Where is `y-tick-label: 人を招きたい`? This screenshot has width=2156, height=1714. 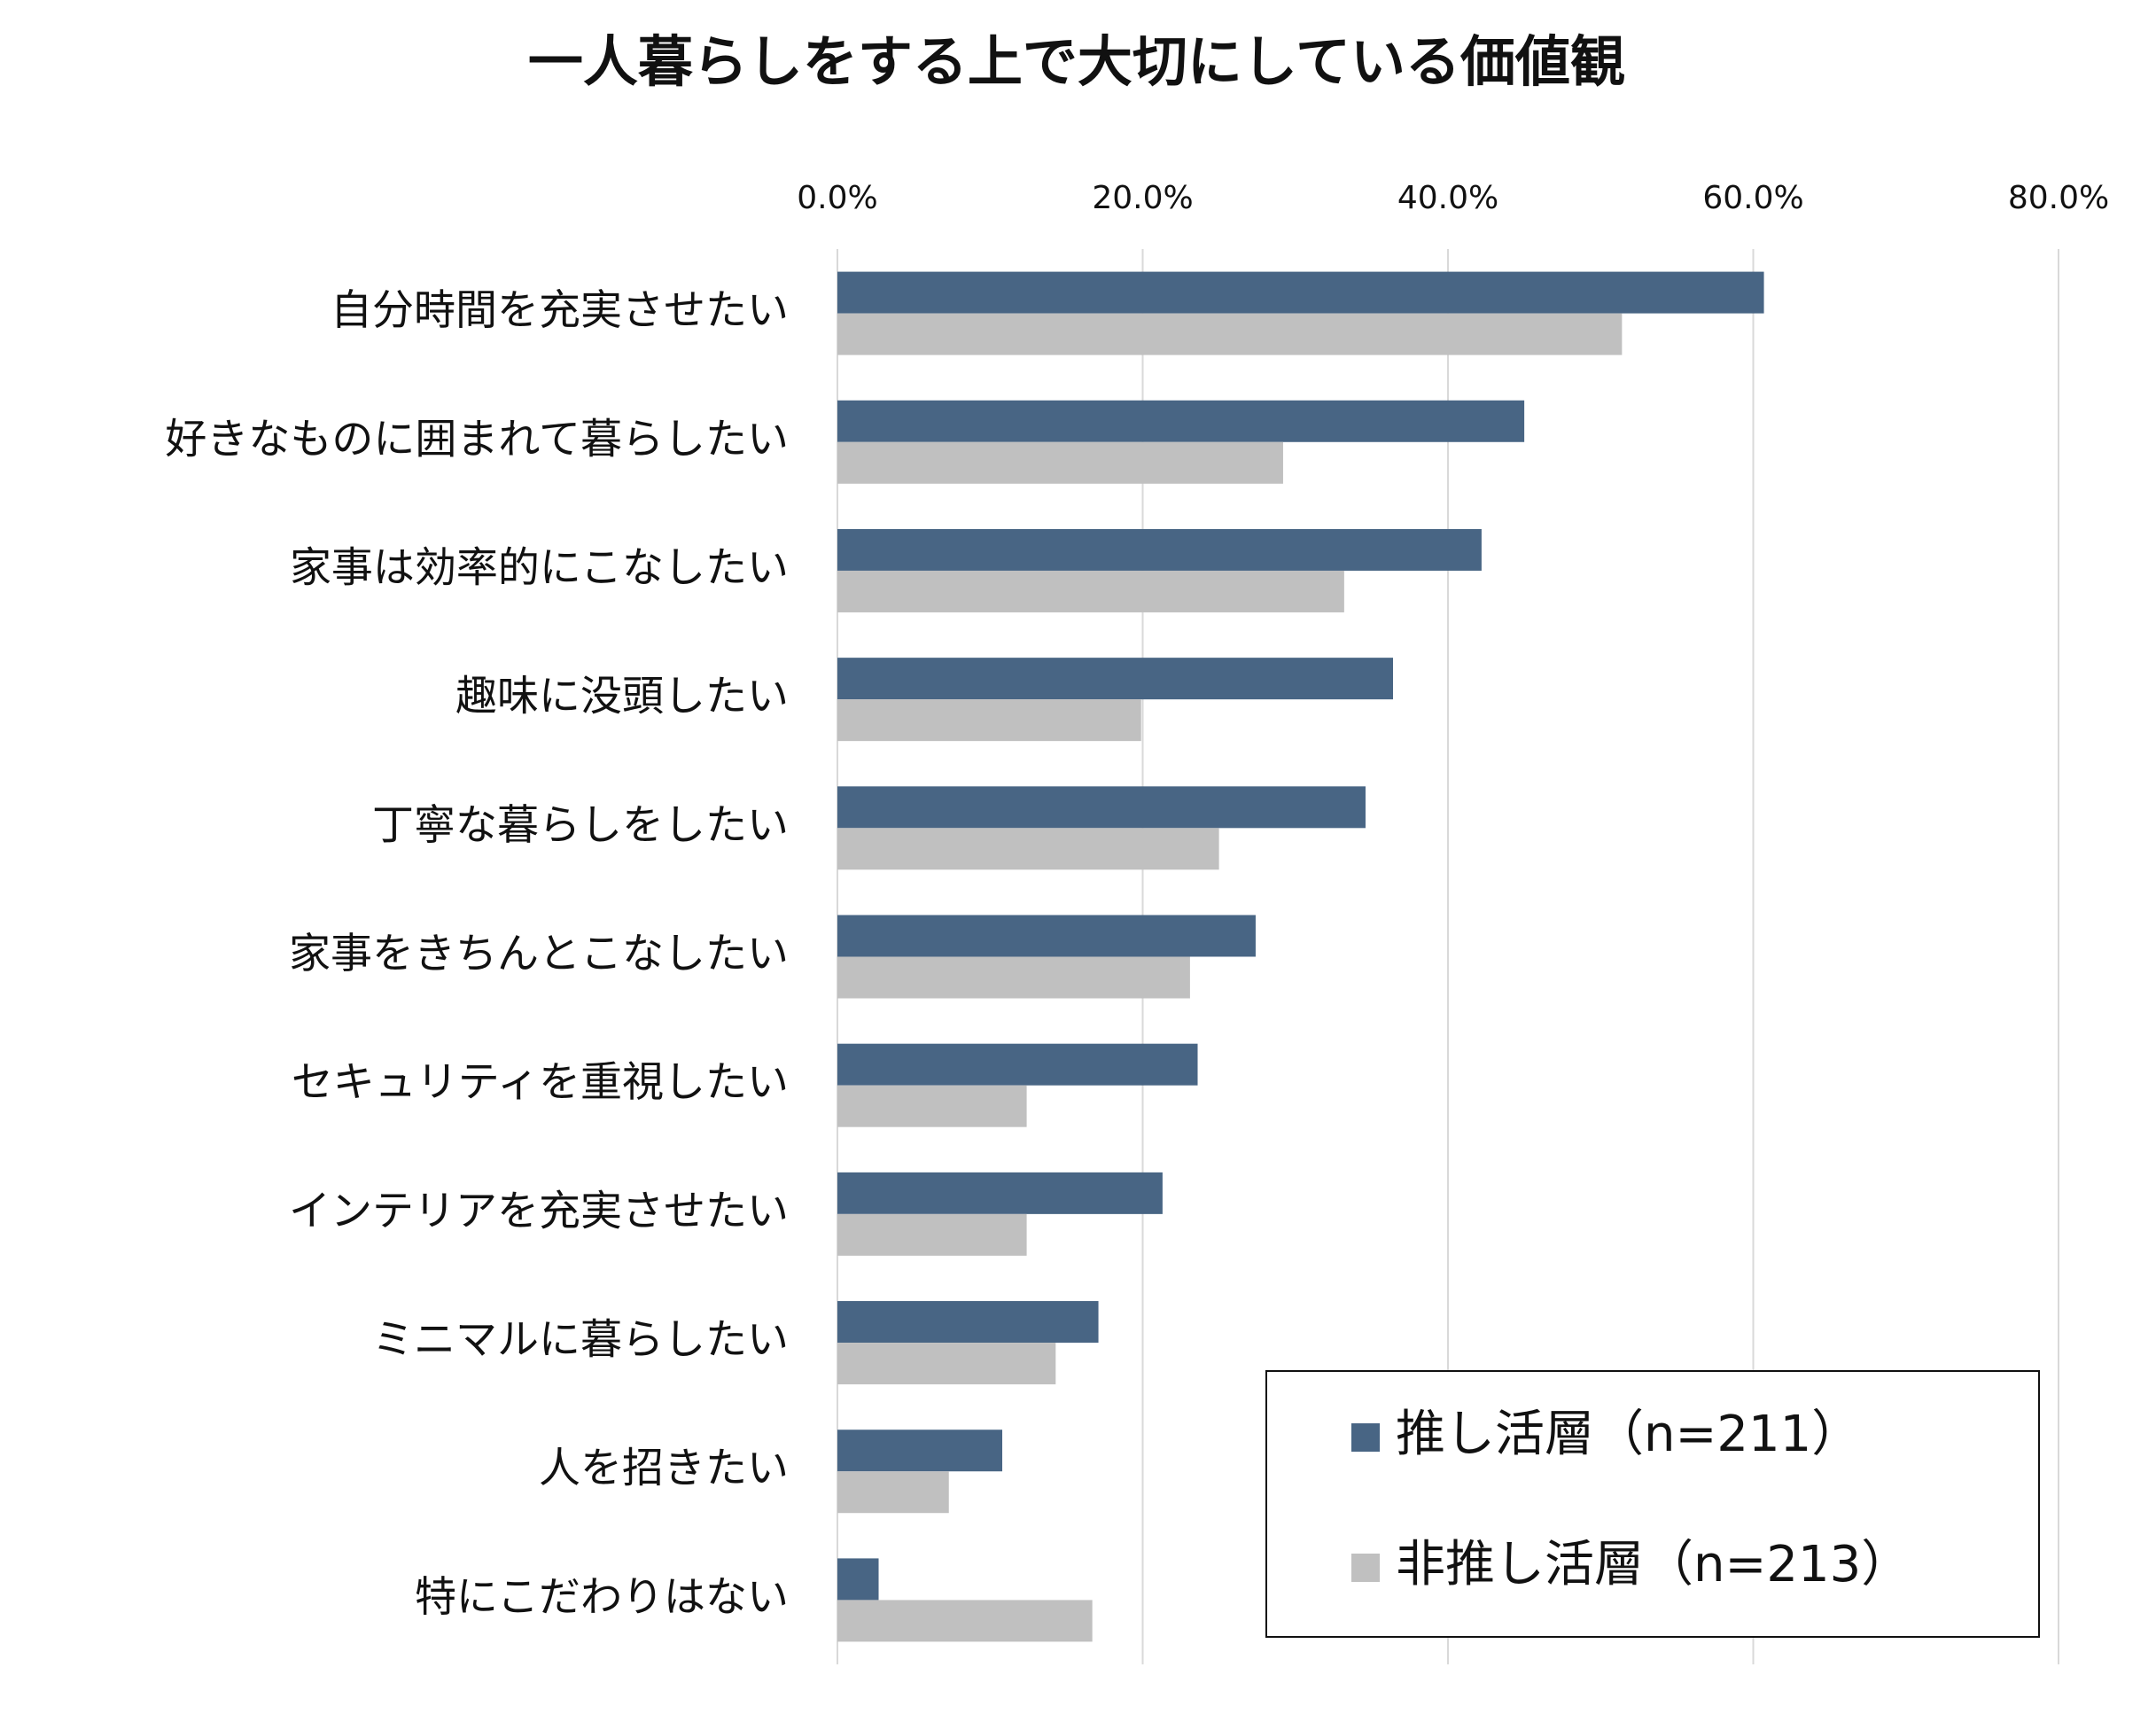
y-tick-label: 人を招きたい is located at coordinates (664, 1469).